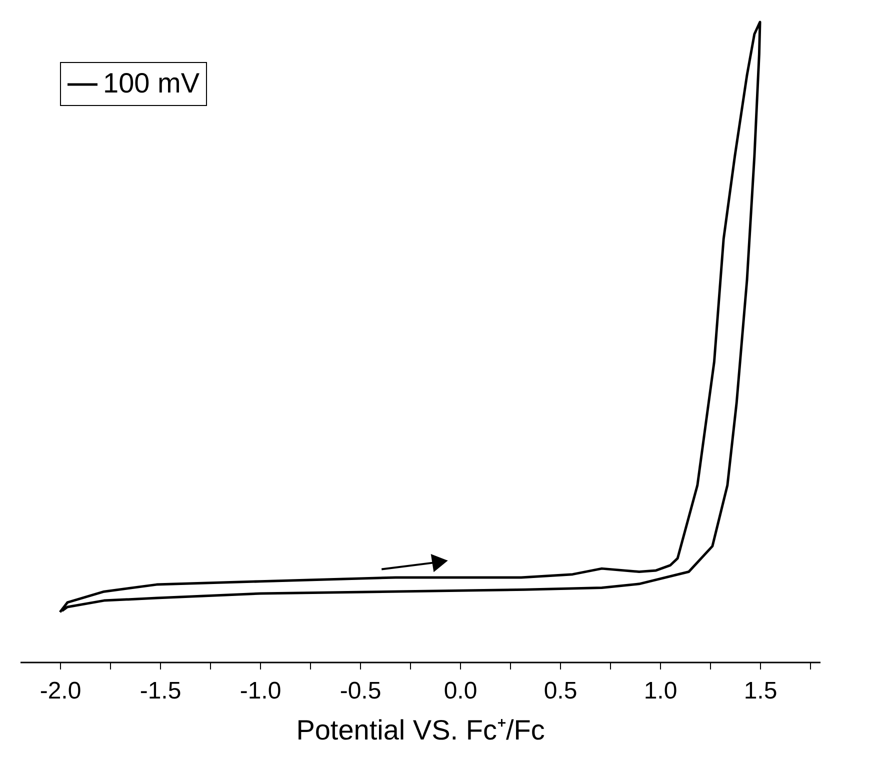 The height and width of the screenshot is (776, 874). I want to click on x-tick-label: -1.5, so click(161, 691).